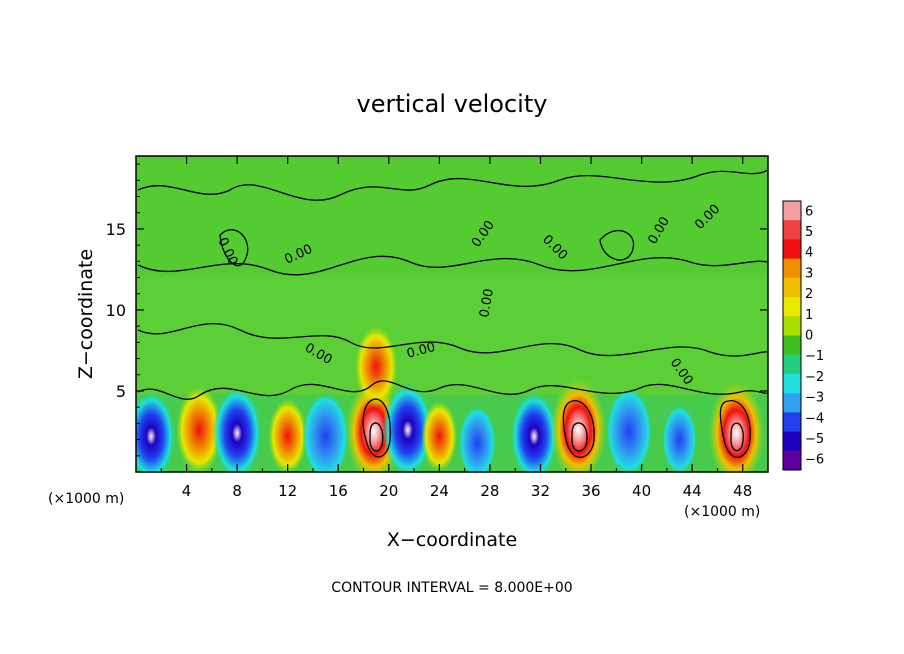  What do you see at coordinates (287, 491) in the screenshot?
I see `x-tick-label: 12` at bounding box center [287, 491].